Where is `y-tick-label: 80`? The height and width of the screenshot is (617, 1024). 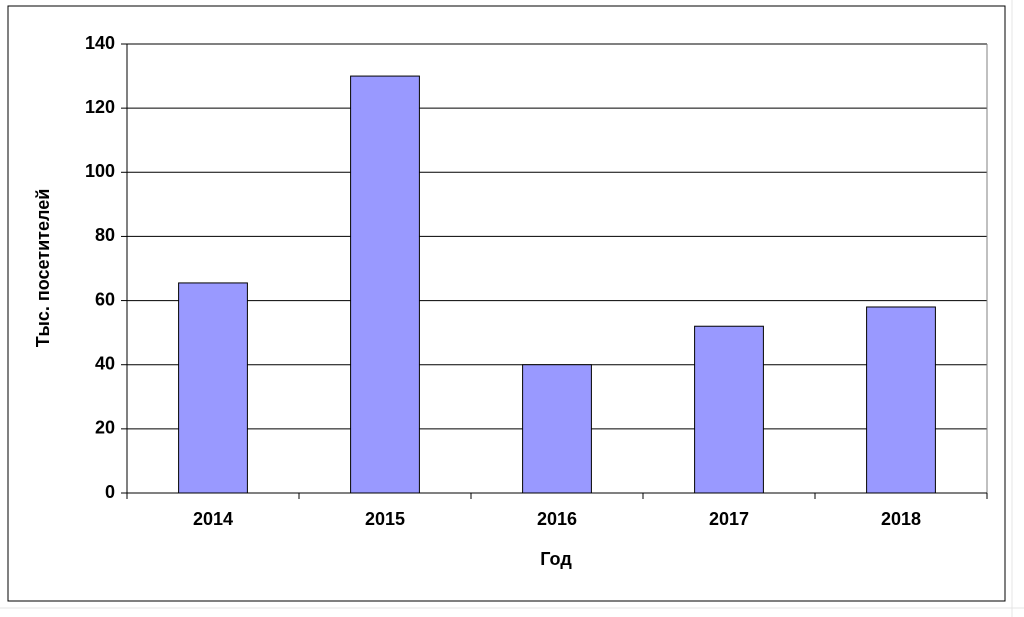 y-tick-label: 80 is located at coordinates (105, 235).